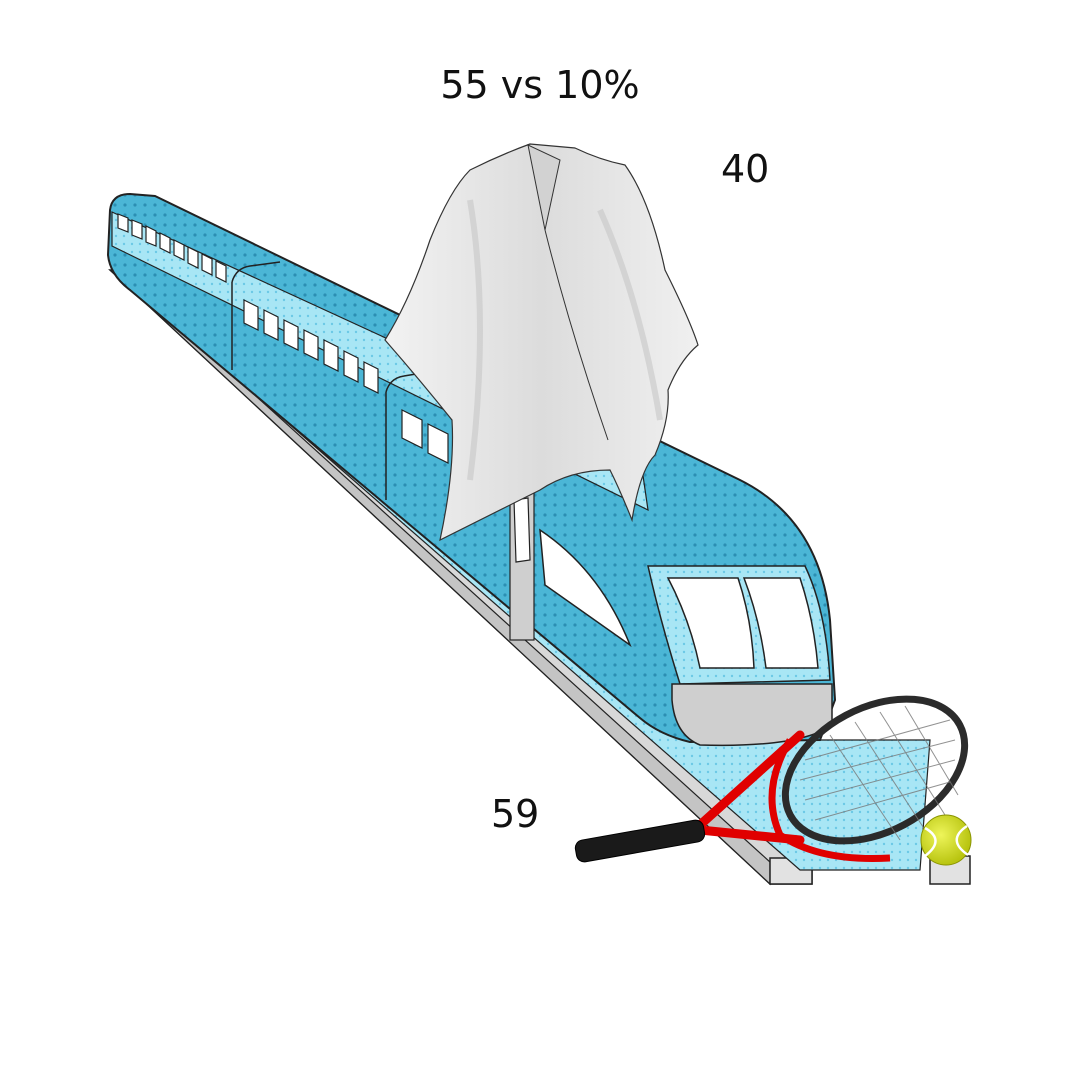  I want to click on comparison-label: 55 vs 10%, so click(540, 85).